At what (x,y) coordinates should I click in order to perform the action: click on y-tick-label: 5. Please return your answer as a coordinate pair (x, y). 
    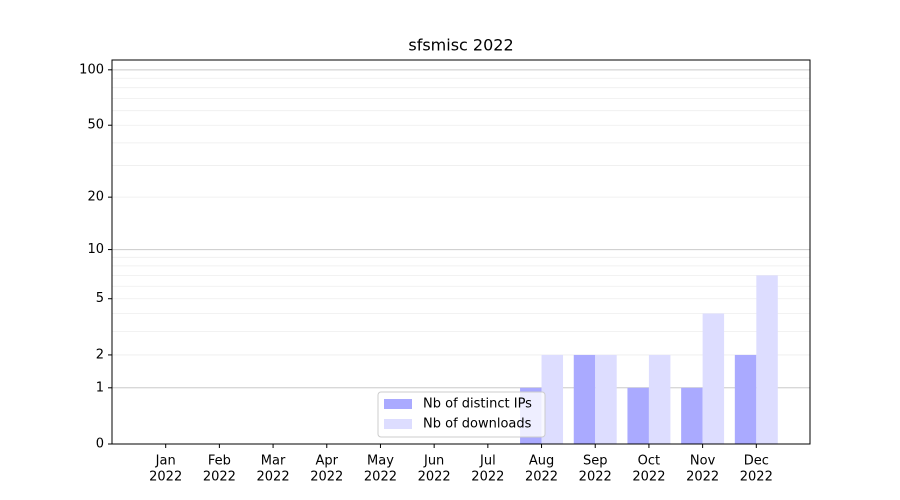
    Looking at the image, I should click on (100, 298).